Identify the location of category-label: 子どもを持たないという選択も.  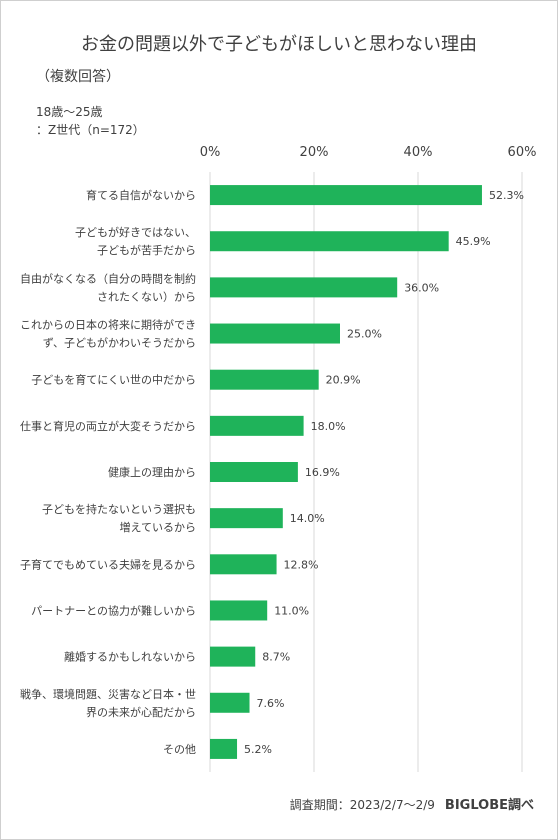
(119, 509).